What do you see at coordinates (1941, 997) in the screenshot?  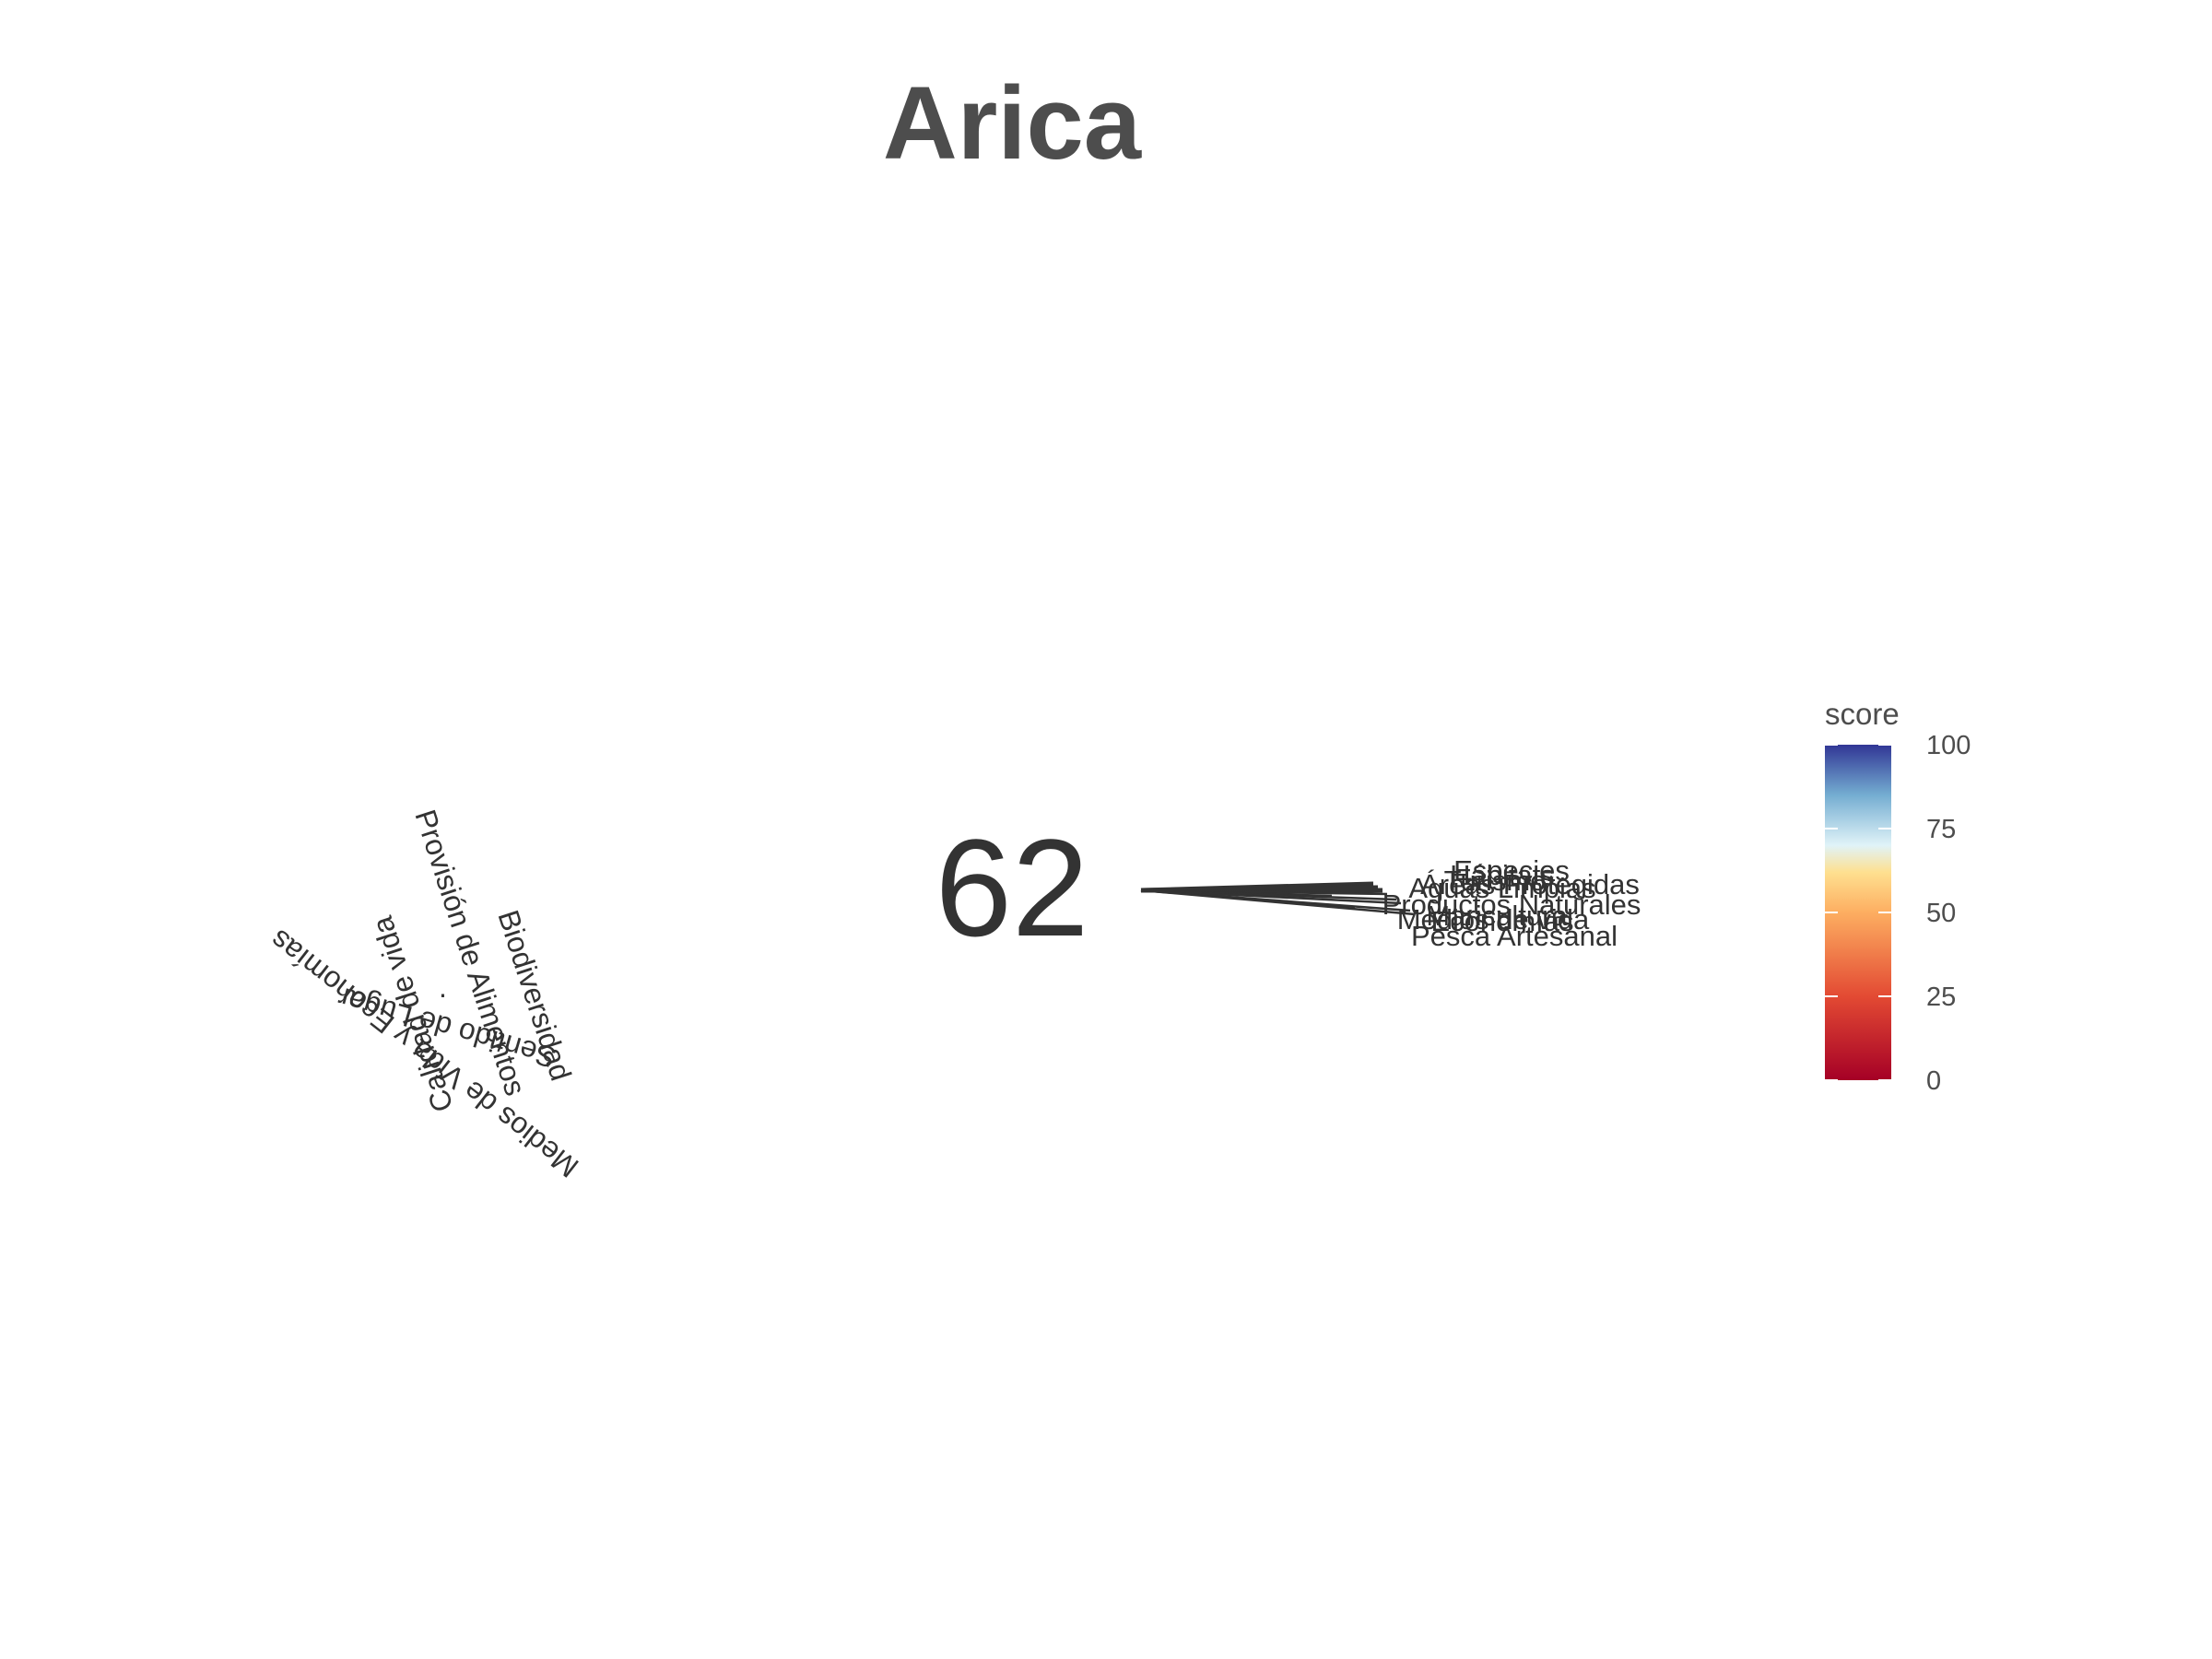 I see `legend-tick-label: 25` at bounding box center [1941, 997].